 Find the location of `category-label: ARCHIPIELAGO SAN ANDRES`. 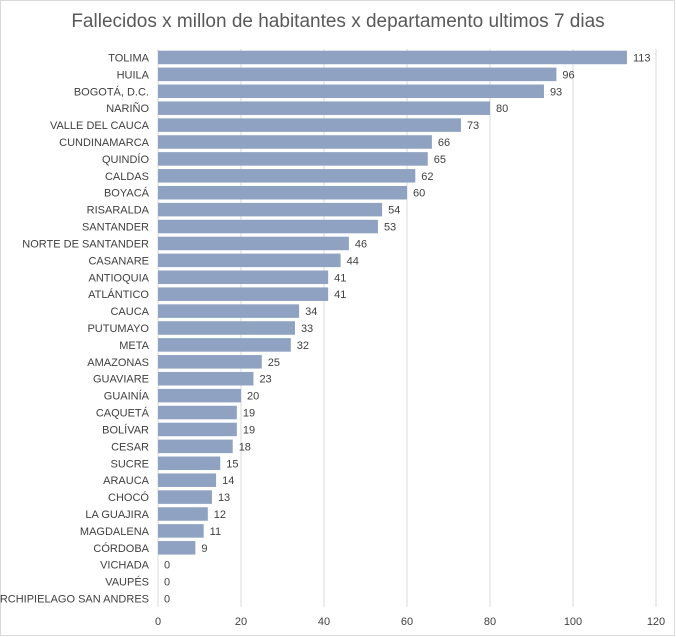

category-label: ARCHIPIELAGO SAN ANDRES is located at coordinates (74, 600).